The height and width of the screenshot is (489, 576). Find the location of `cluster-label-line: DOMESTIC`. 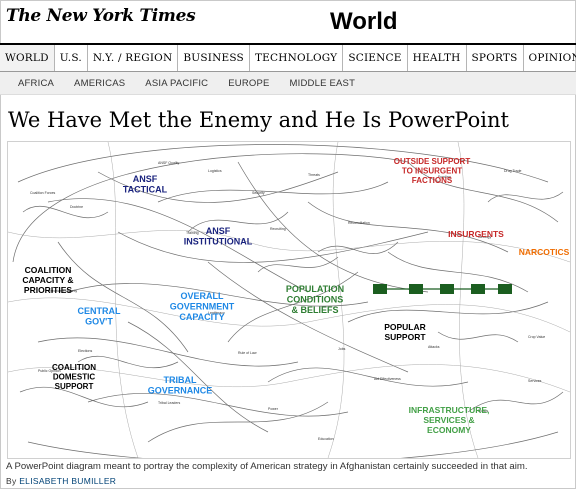

cluster-label-line: DOMESTIC is located at coordinates (74, 377).